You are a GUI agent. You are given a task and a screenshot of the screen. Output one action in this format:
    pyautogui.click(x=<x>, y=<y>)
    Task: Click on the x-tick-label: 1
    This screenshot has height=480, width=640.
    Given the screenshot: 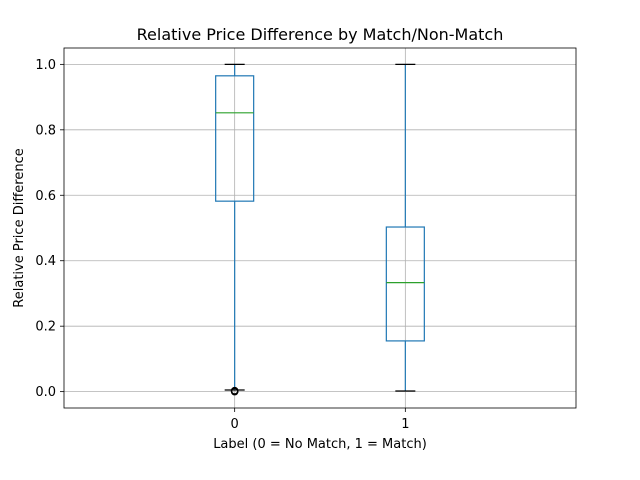 What is the action you would take?
    pyautogui.click(x=405, y=424)
    